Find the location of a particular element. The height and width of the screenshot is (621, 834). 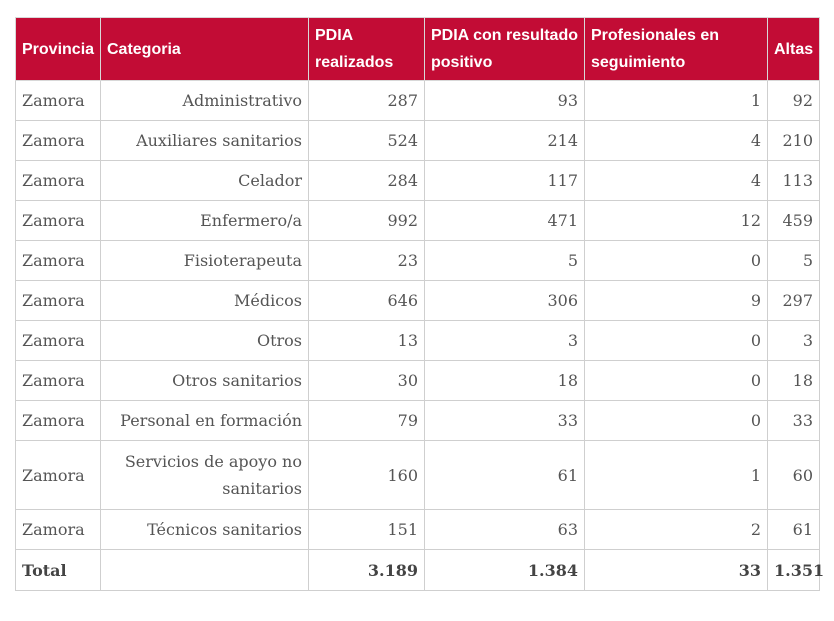

cell-pdia-realizados: 160 is located at coordinates (366, 475).